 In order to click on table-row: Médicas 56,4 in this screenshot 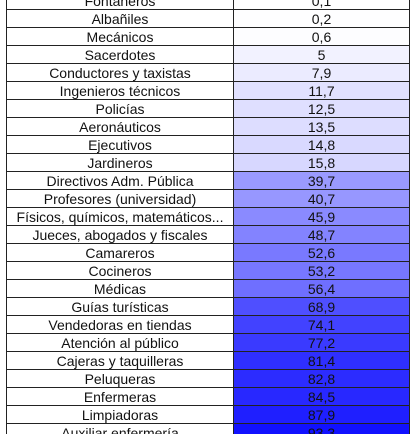, I will do `click(208, 288)`.